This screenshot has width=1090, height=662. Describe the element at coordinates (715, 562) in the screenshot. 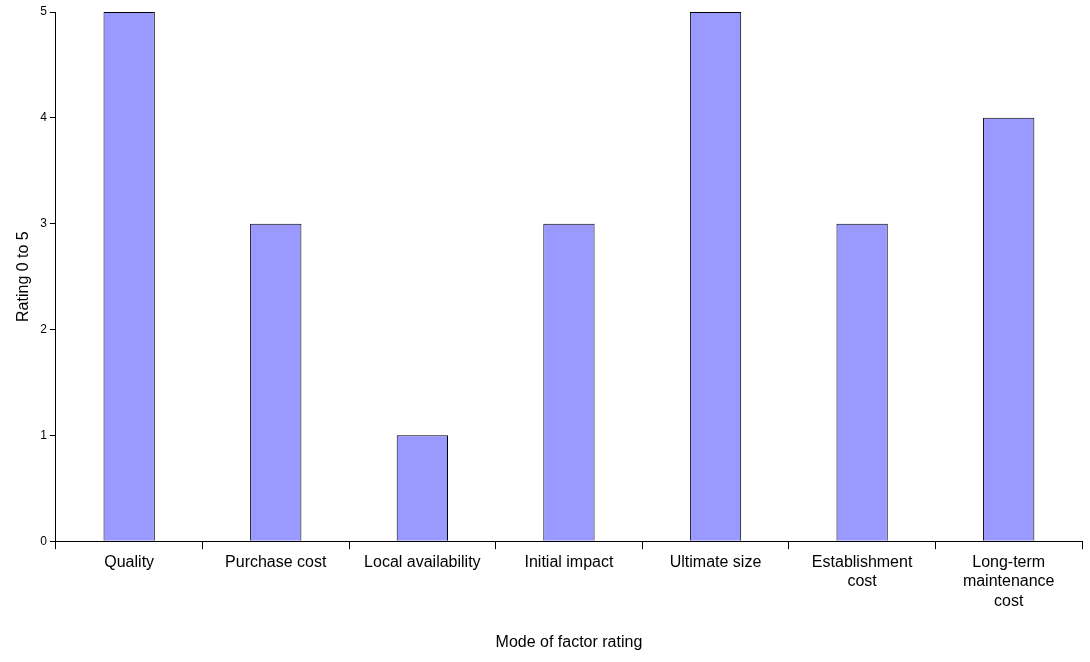

I see `x-tick-label: Ultimate size` at that location.